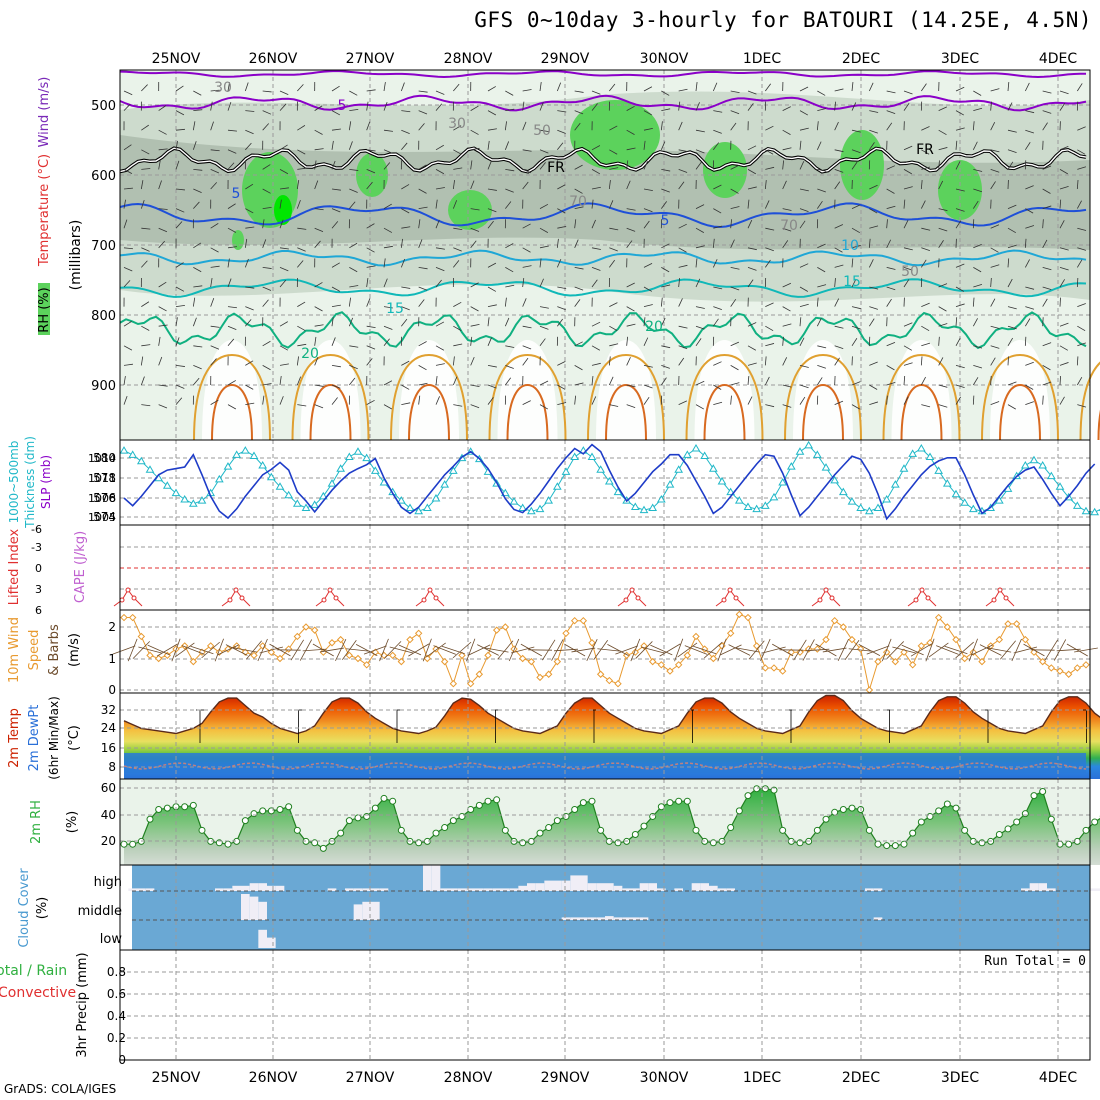  Describe the element at coordinates (611, 907) in the screenshot. I see `cloud-background` at that location.